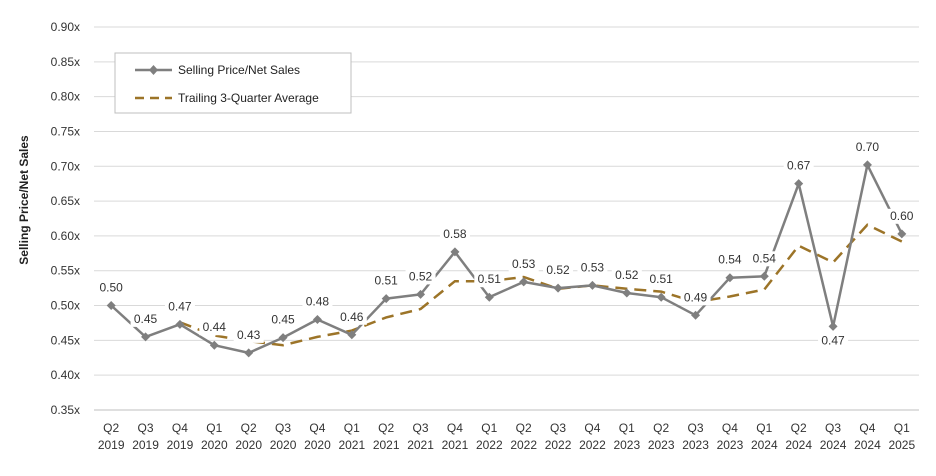 This screenshot has width=936, height=476. I want to click on y-tick-label: 0.80x, so click(65, 97).